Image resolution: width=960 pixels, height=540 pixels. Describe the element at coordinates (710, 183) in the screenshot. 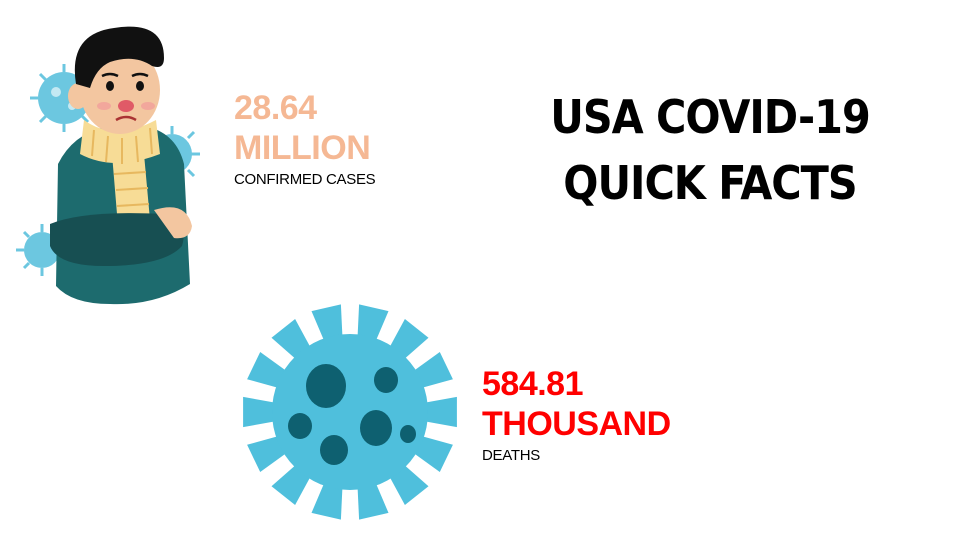

I see `title-line-2: QUICK FACTS` at that location.